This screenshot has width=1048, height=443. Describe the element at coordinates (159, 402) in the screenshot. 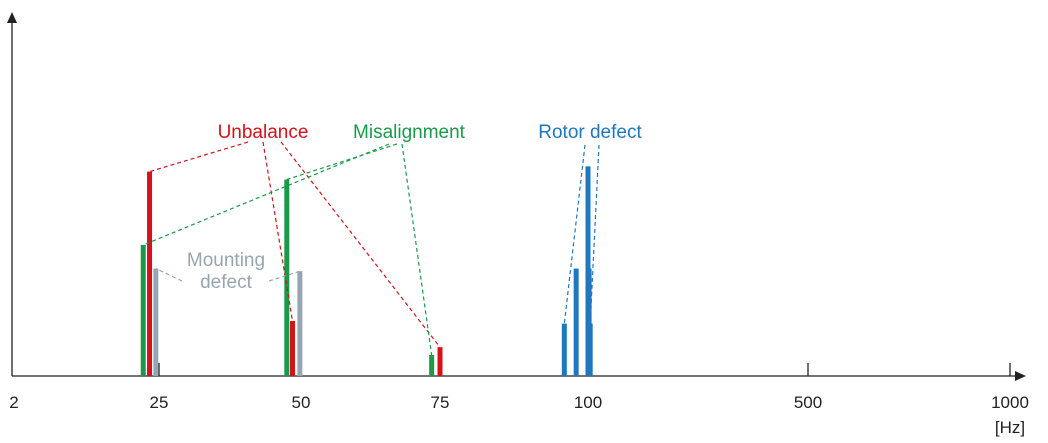

I see `x-tick-label: 25` at that location.